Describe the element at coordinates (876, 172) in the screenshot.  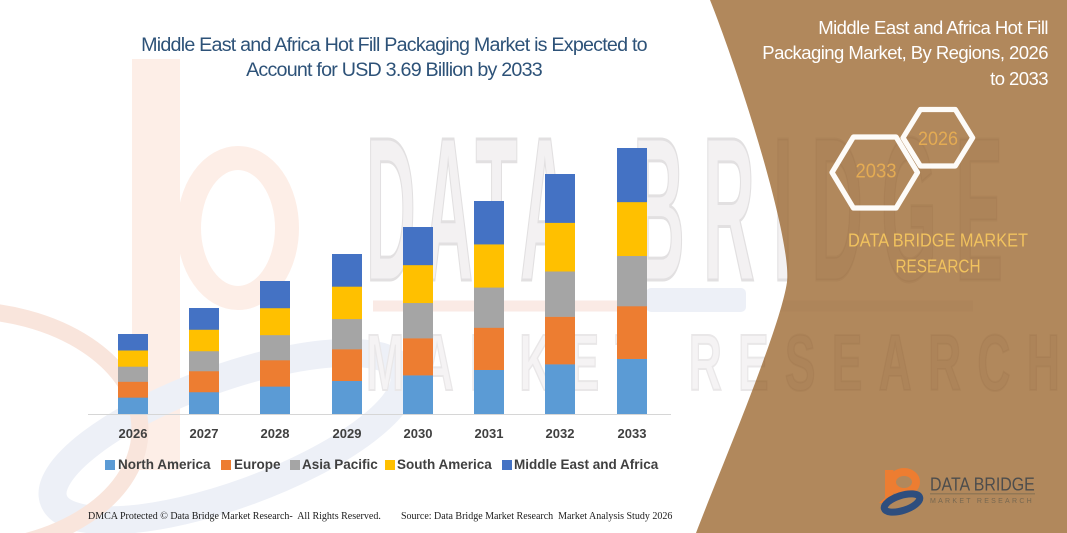
I see `svg-text: 2033` at that location.